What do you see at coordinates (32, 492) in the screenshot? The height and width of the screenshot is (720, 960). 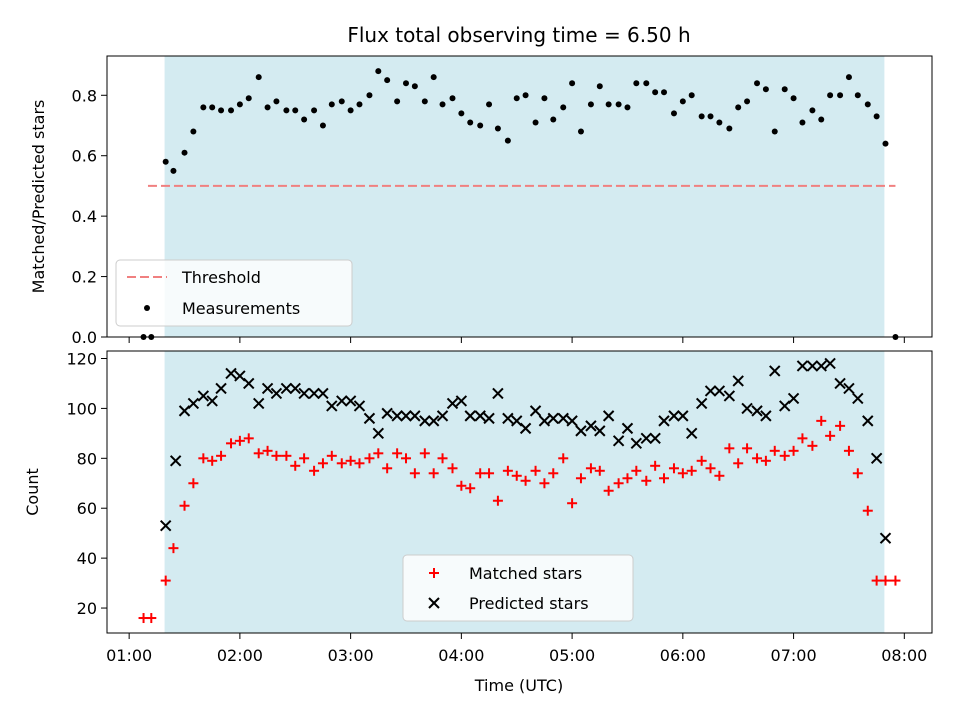 I see `y-axis-label: Count` at bounding box center [32, 492].